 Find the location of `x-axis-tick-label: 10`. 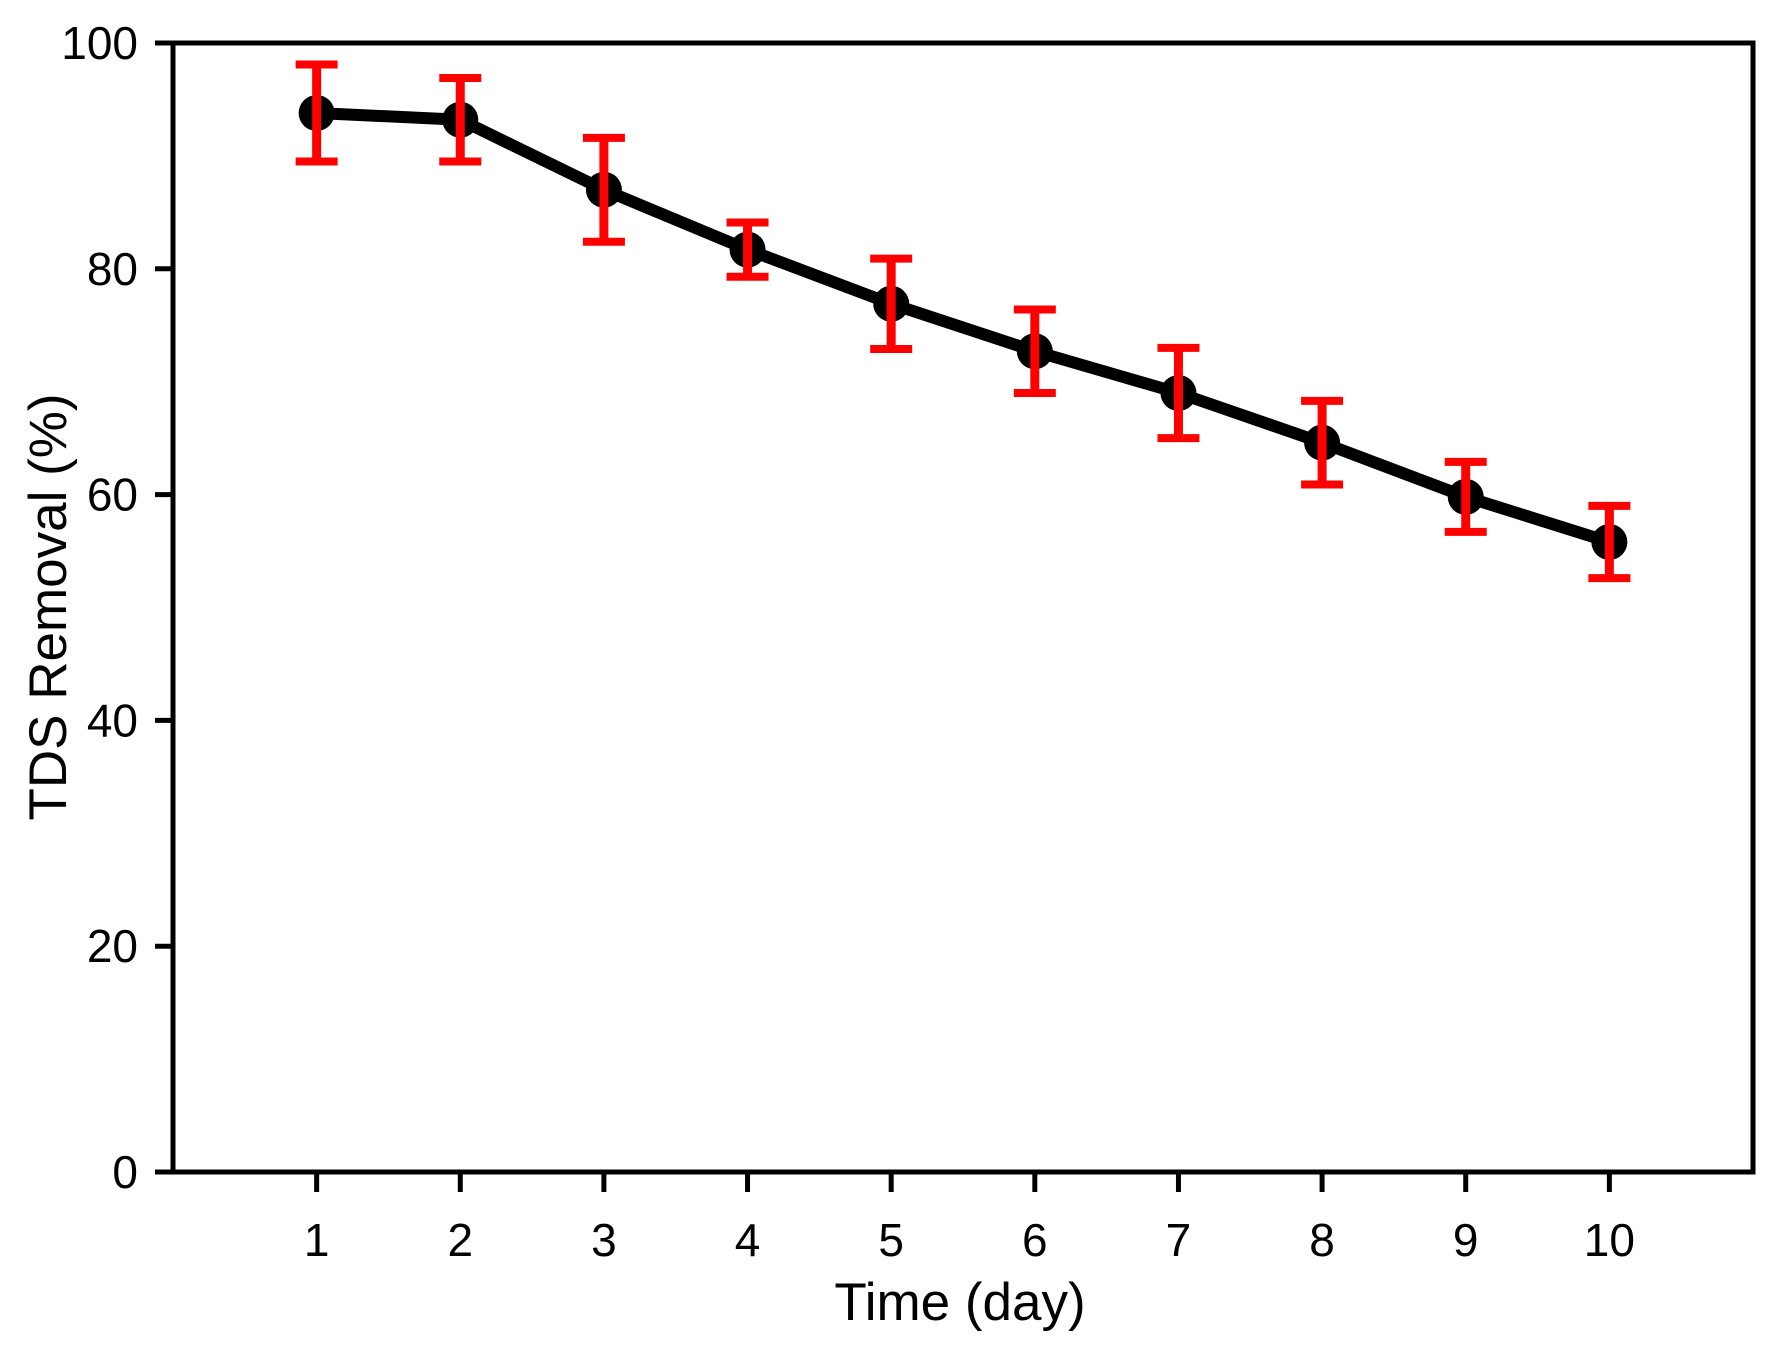

x-axis-tick-label: 10 is located at coordinates (1609, 1240).